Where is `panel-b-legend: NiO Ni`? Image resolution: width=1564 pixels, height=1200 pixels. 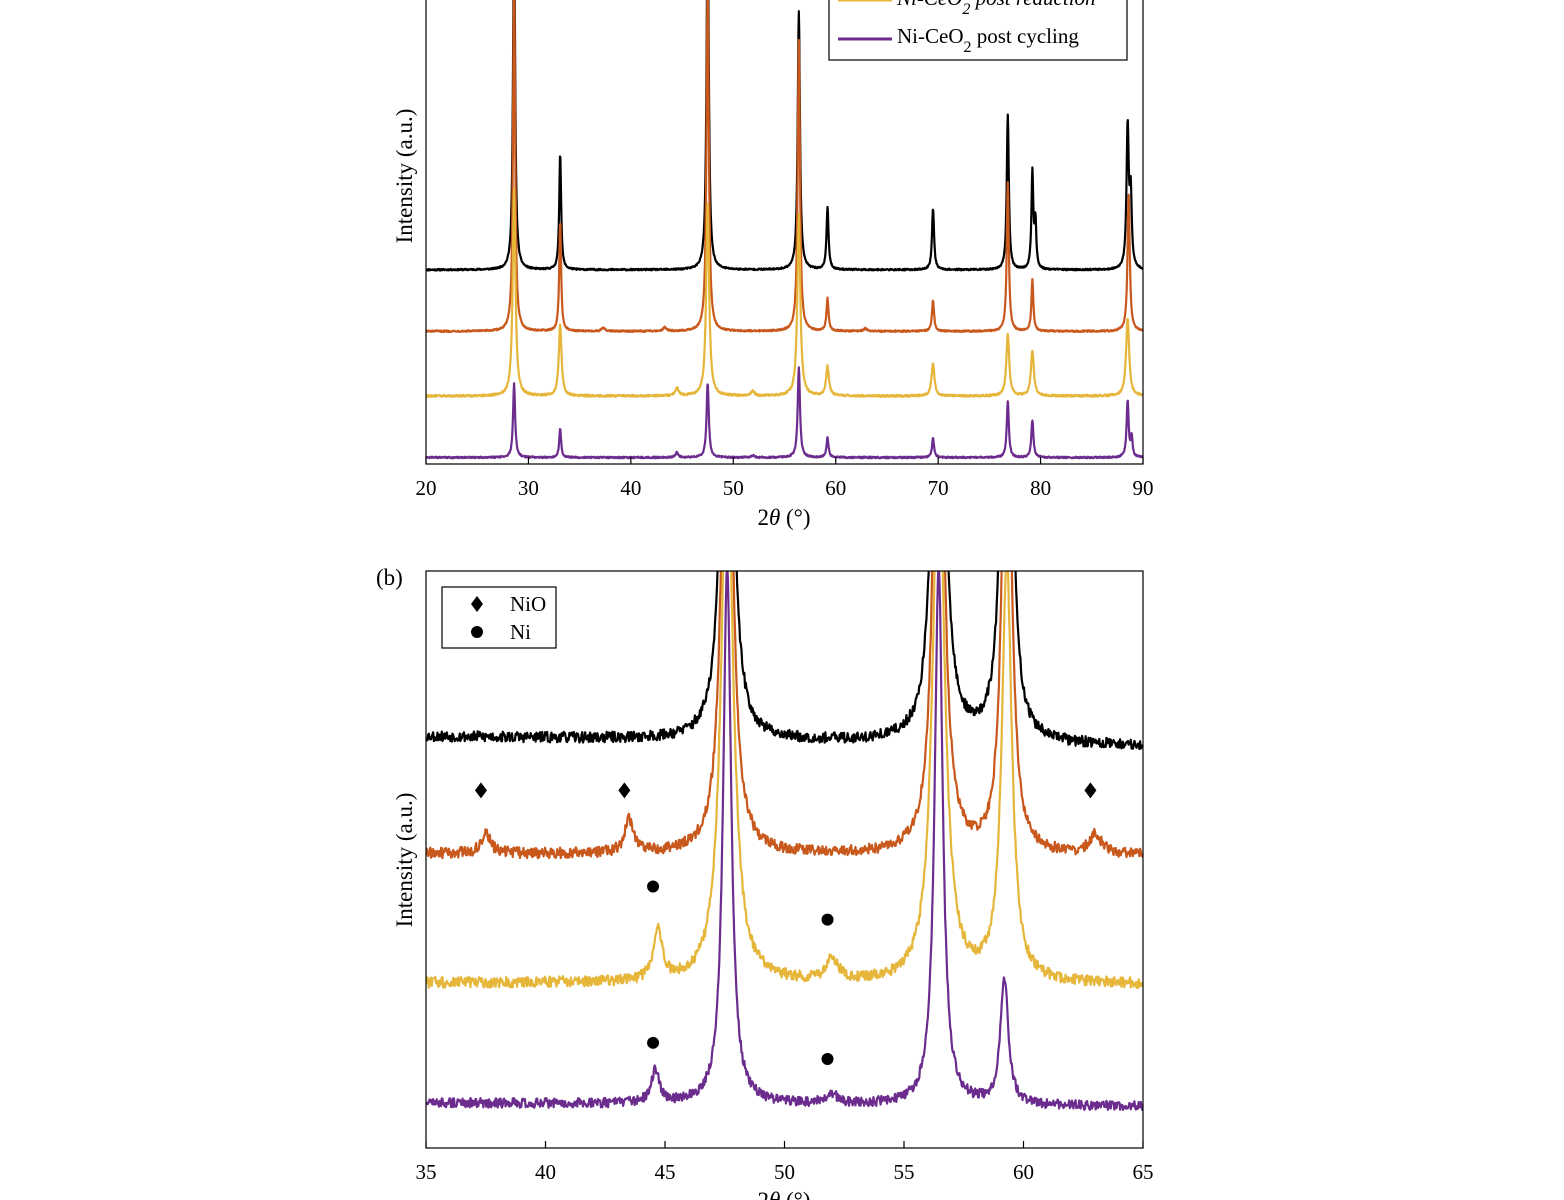
panel-b-legend: NiO Ni is located at coordinates (499, 617).